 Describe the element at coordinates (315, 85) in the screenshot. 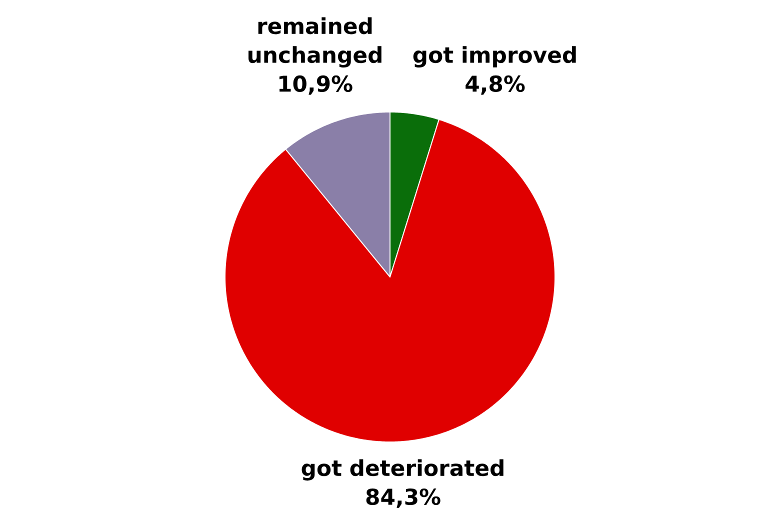

I see `data-label: 10,9%` at that location.